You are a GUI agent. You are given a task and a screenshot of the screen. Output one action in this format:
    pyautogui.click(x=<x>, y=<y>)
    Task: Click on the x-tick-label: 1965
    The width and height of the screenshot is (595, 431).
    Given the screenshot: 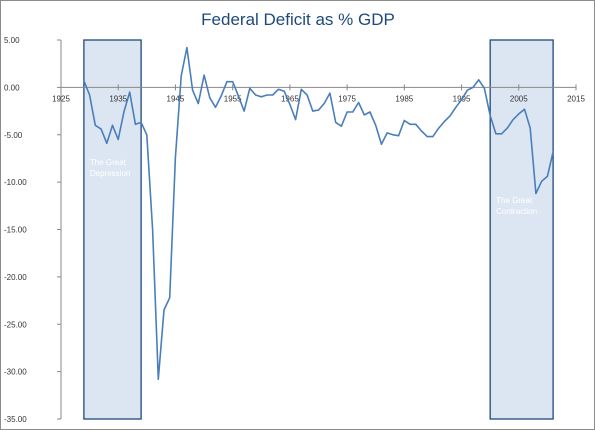 What is the action you would take?
    pyautogui.click(x=290, y=98)
    